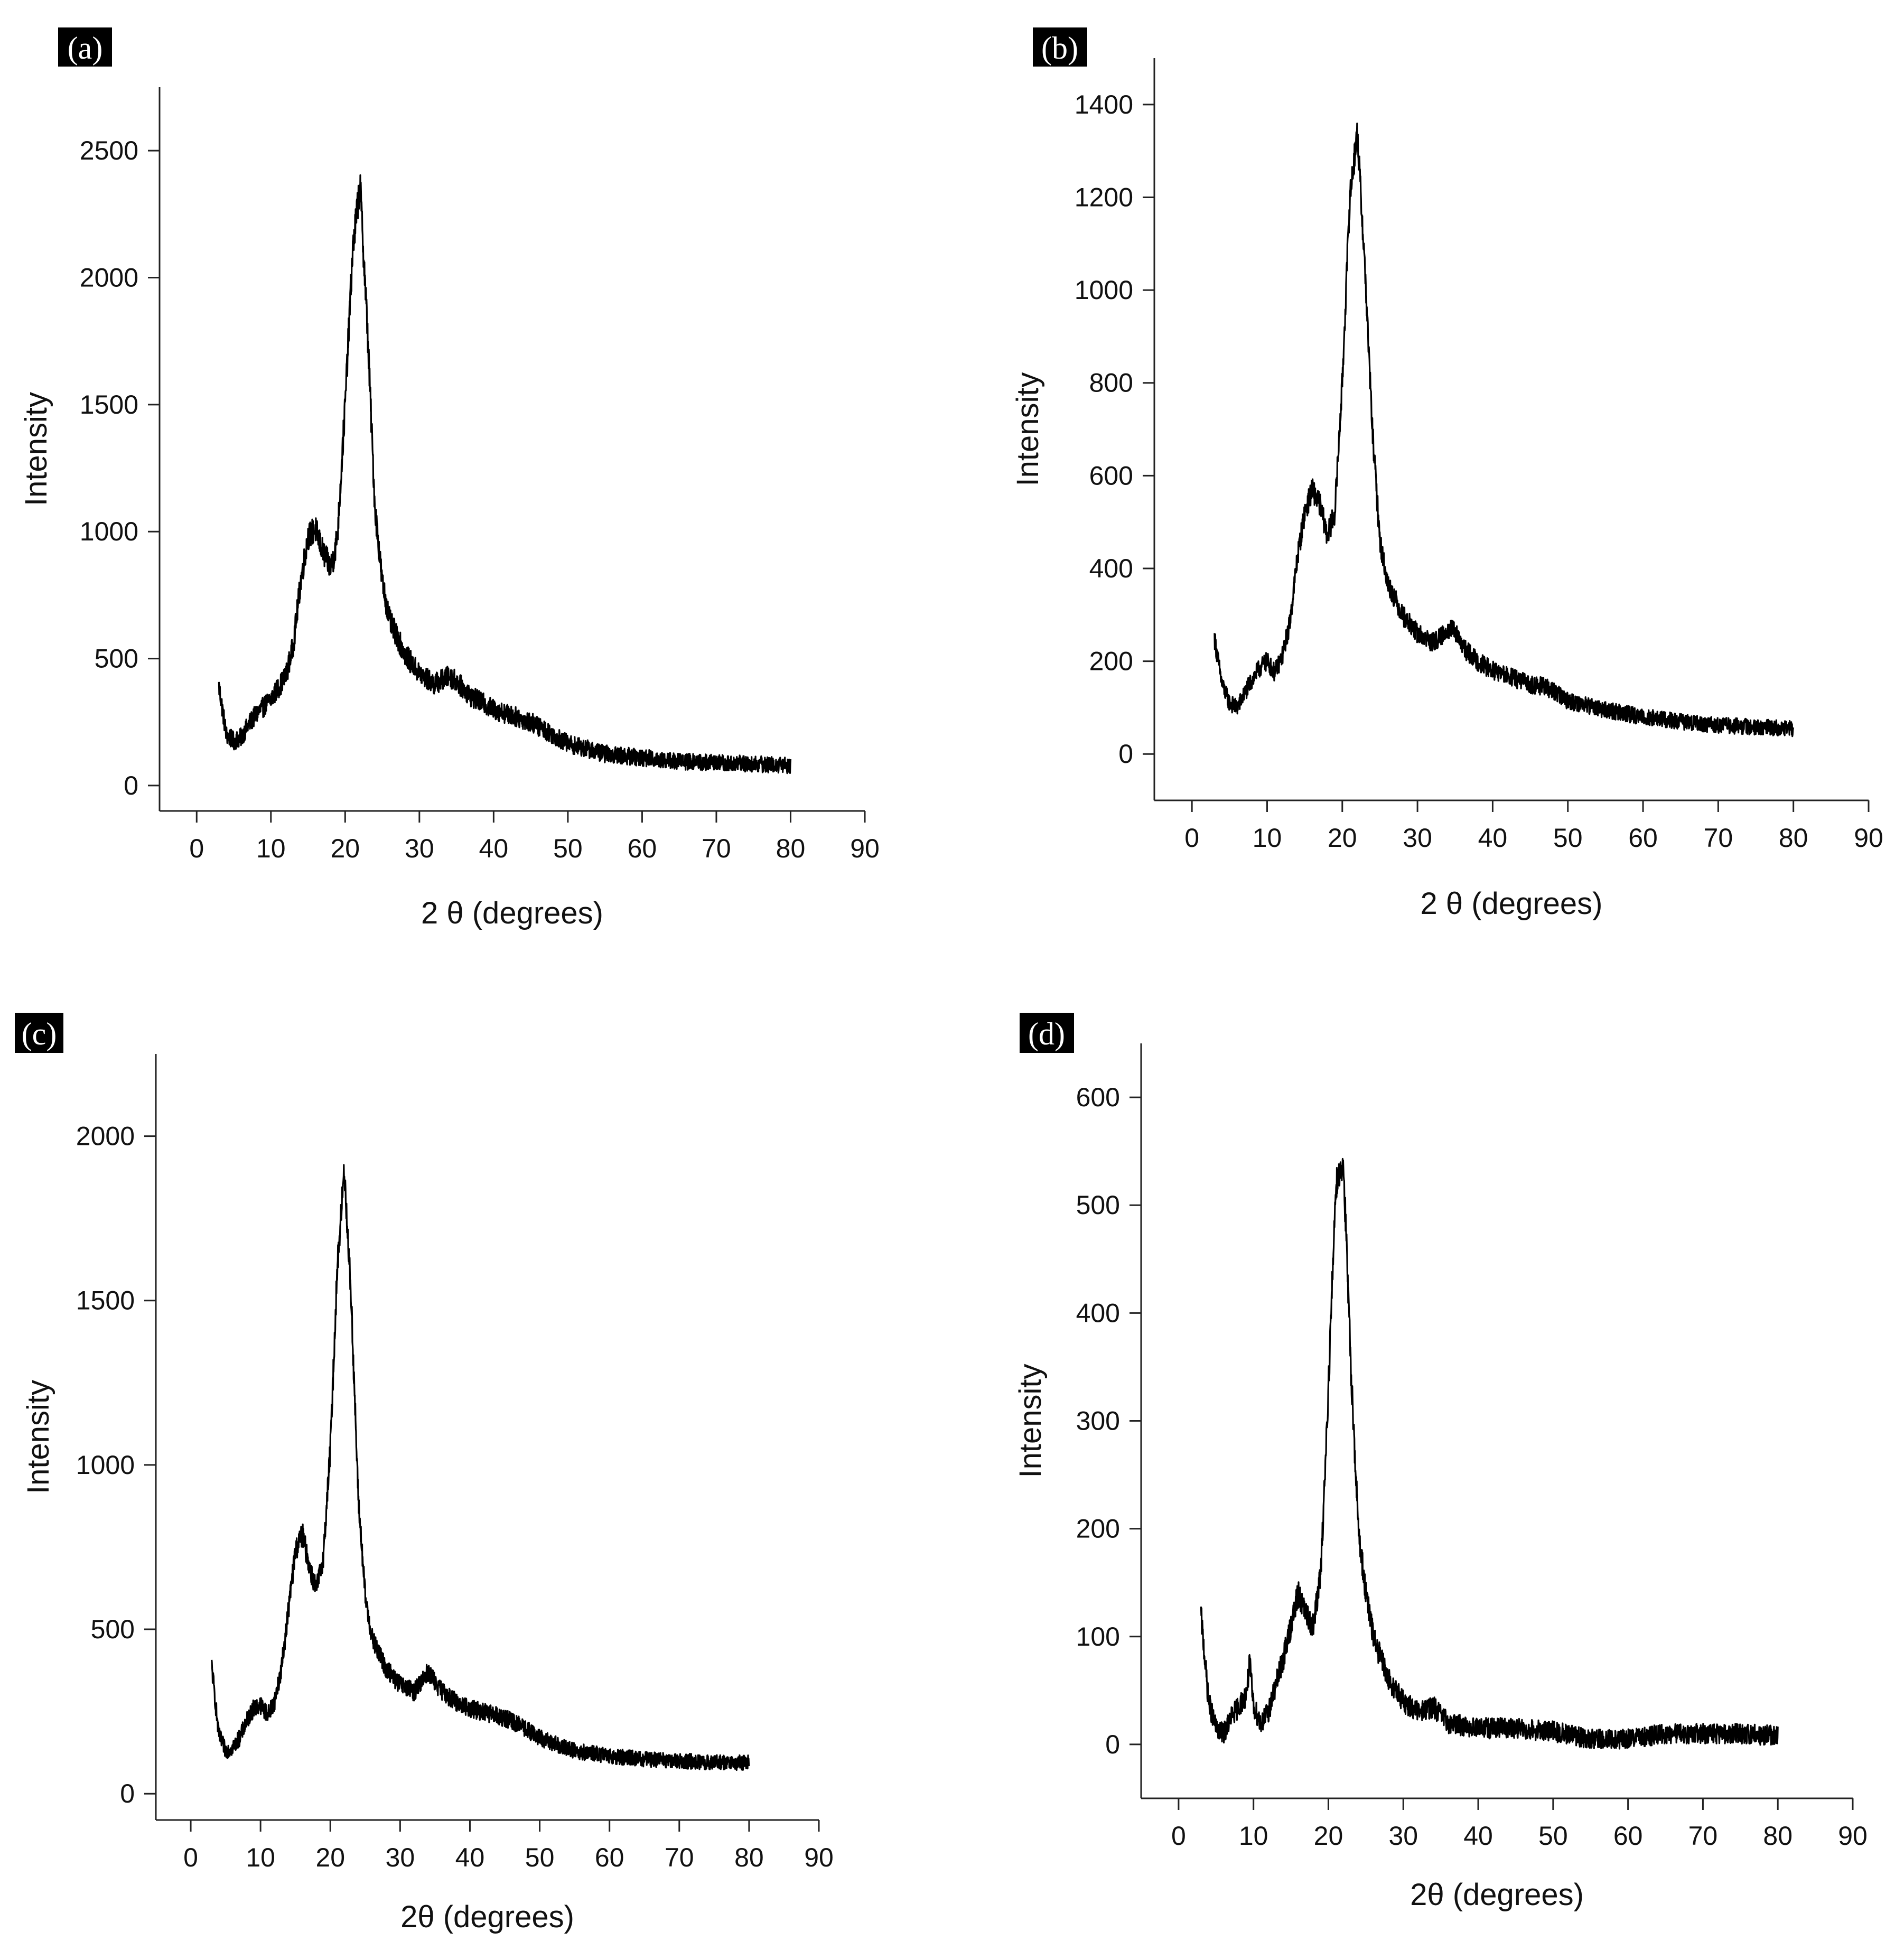  Describe the element at coordinates (1104, 104) in the screenshot. I see `y-tick-label: 1400` at that location.